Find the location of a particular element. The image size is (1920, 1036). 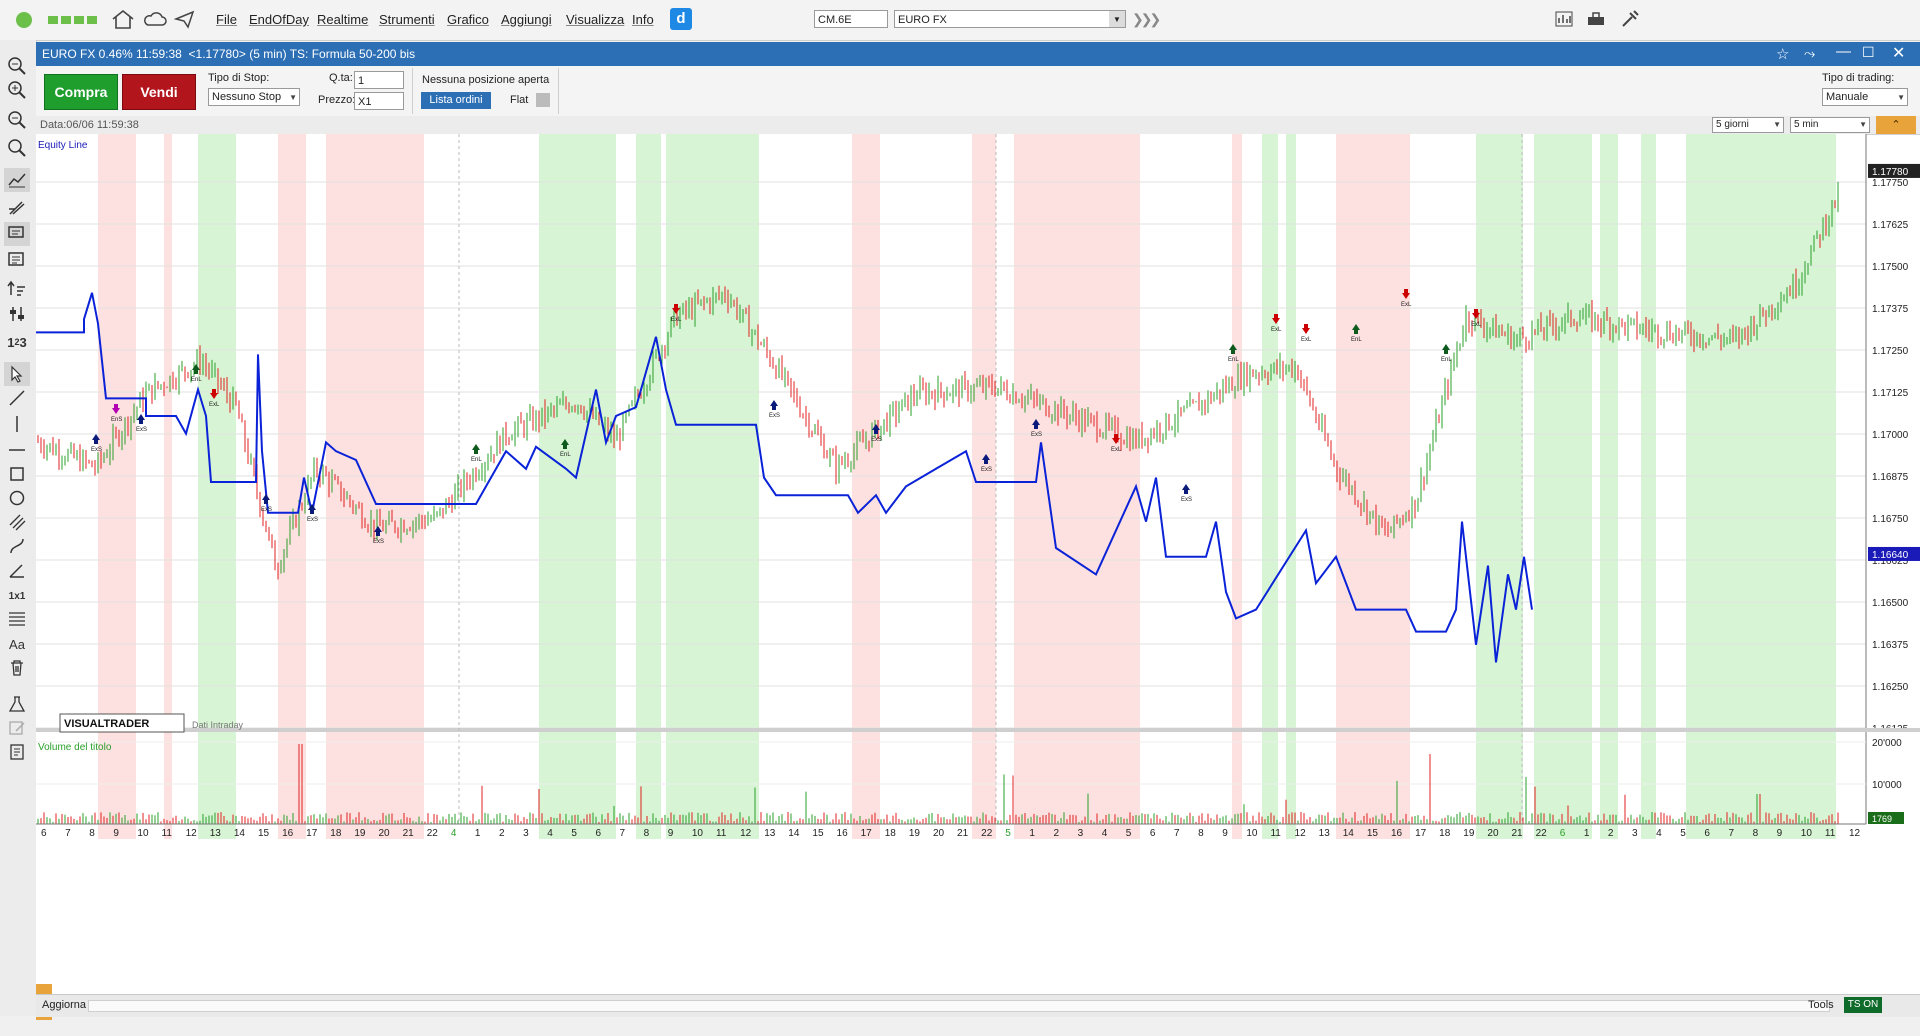

rectangle-icon is located at coordinates (17, 474).